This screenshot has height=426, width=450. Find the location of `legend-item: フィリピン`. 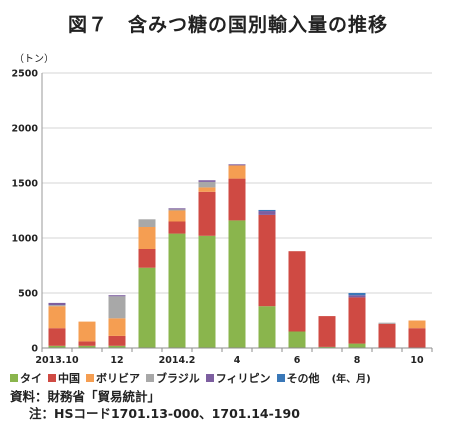

legend-item: フィリピン is located at coordinates (238, 378).